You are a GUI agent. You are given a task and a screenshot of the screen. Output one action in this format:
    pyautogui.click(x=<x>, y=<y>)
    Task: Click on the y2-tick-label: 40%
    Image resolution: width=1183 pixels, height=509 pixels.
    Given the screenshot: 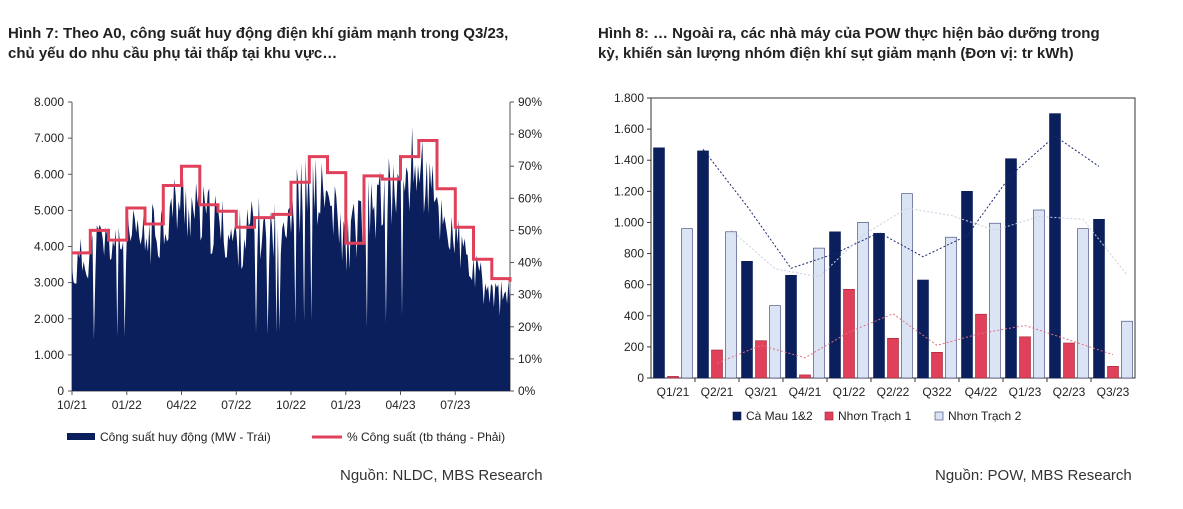 What is the action you would take?
    pyautogui.click(x=530, y=263)
    